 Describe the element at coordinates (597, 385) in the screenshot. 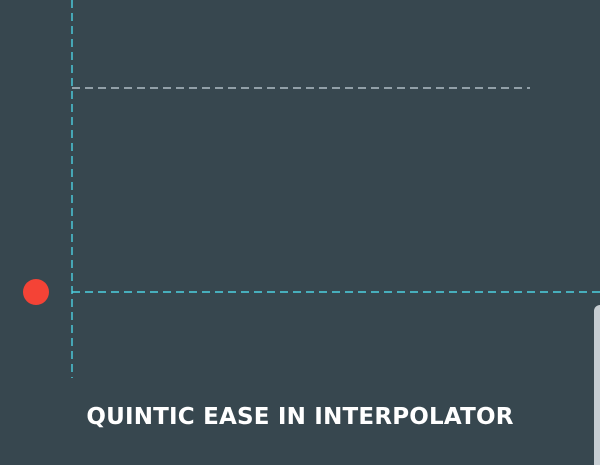

I see `scroll-handle` at that location.